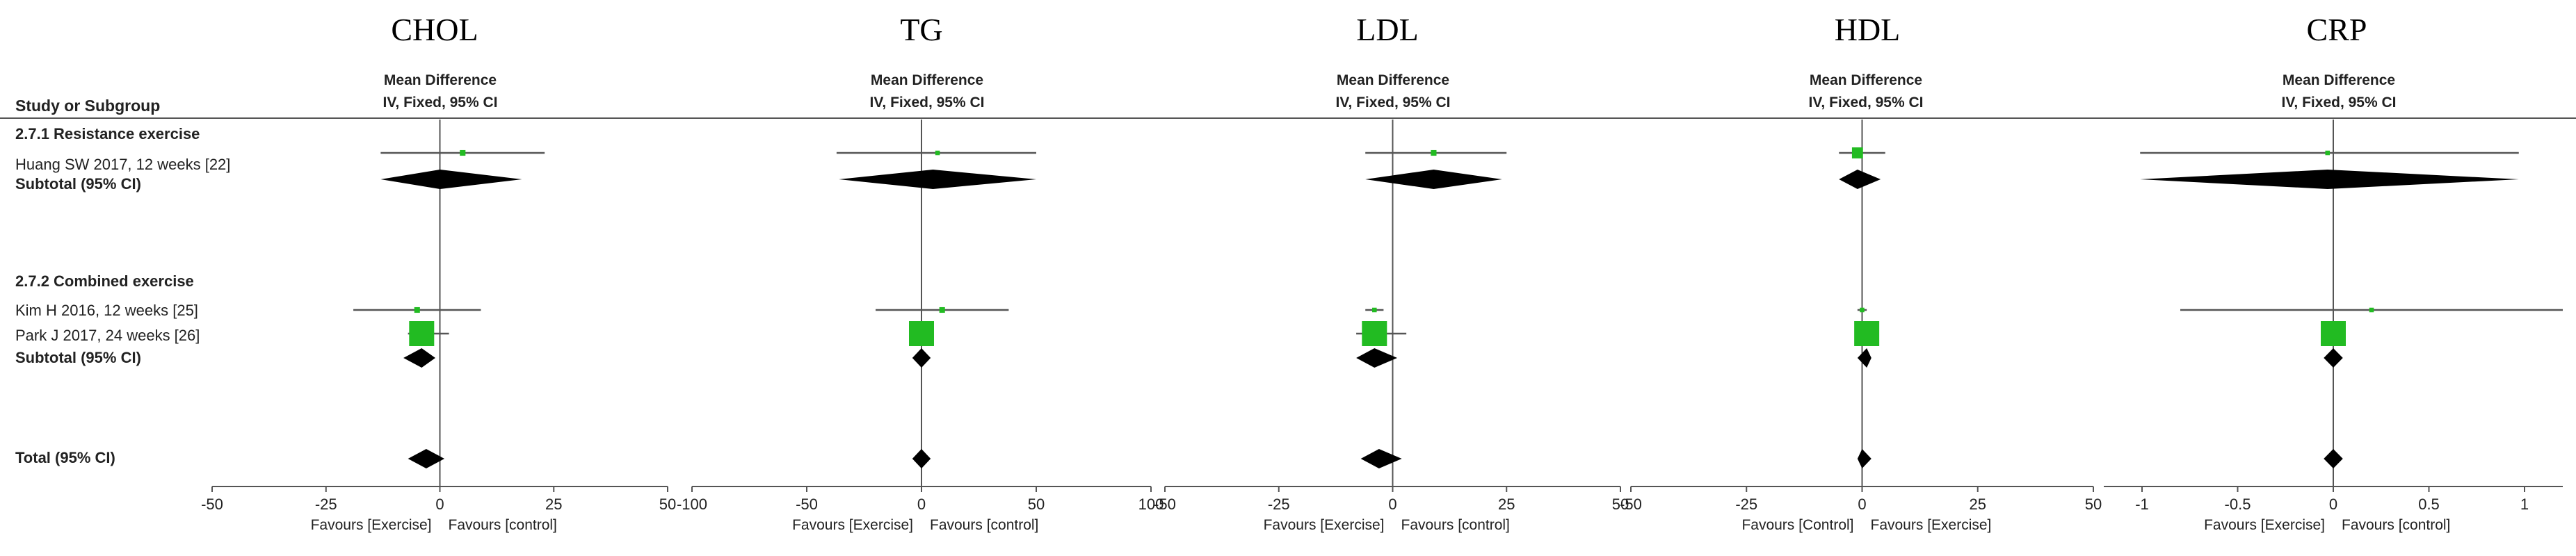  What do you see at coordinates (87, 106) in the screenshot?
I see `study-column-header: Study or Subgroup` at bounding box center [87, 106].